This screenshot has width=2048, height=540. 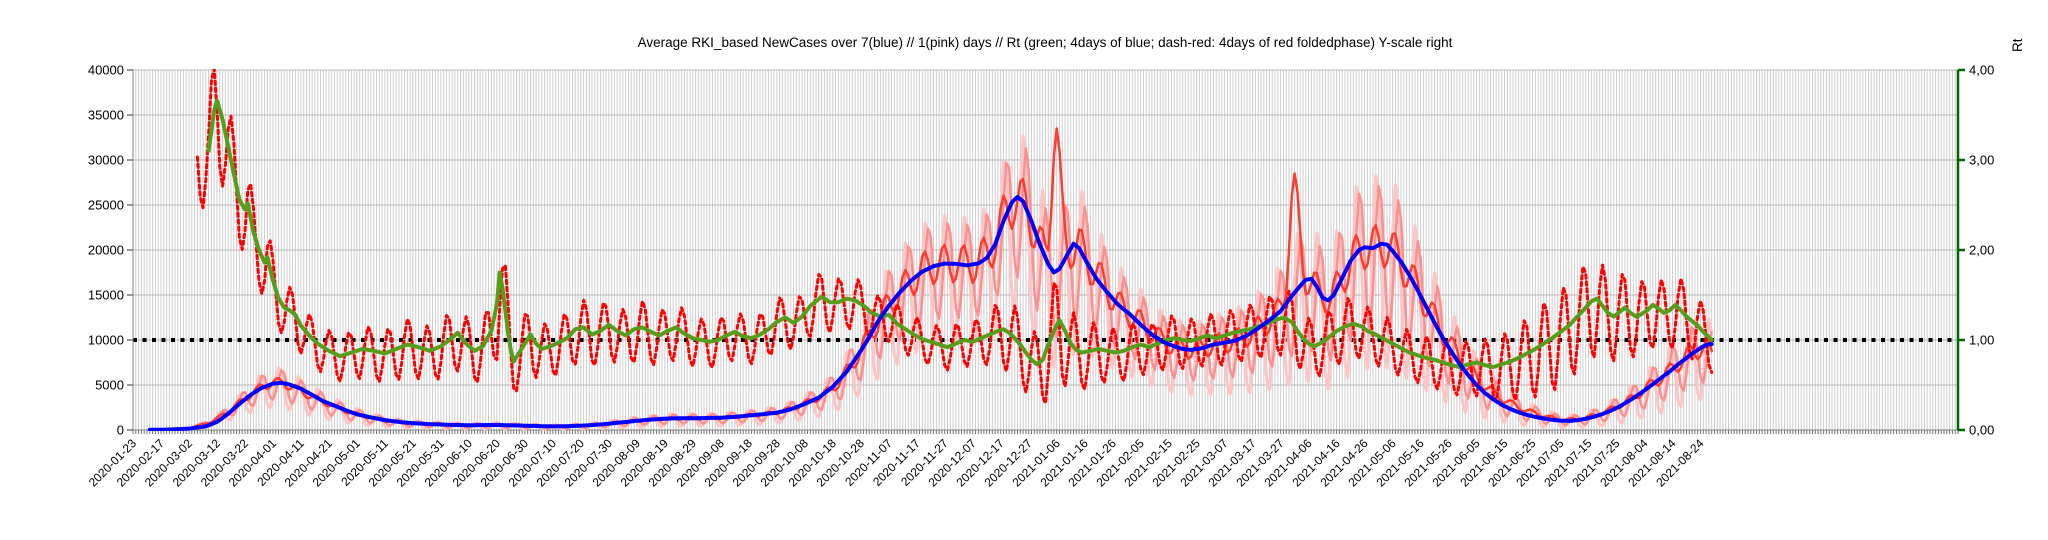 I want to click on left-axis-tick-label: 30000, so click(x=106, y=160).